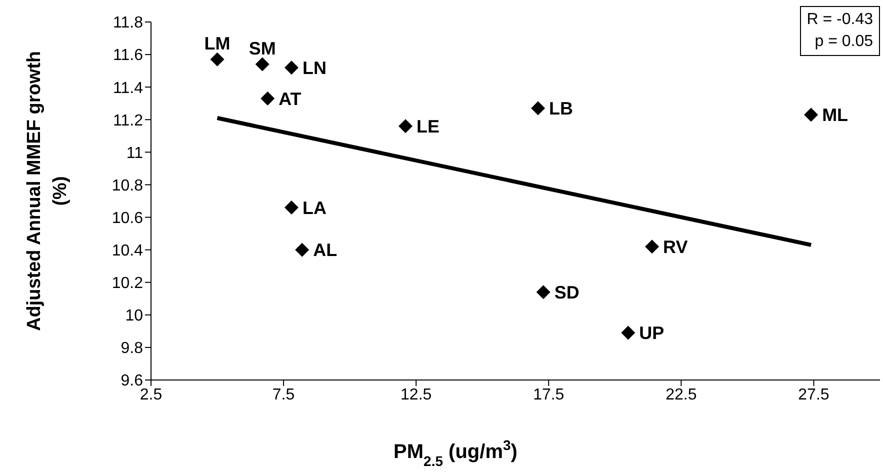 The width and height of the screenshot is (883, 476). Describe the element at coordinates (651, 333) in the screenshot. I see `annotation: UP` at that location.